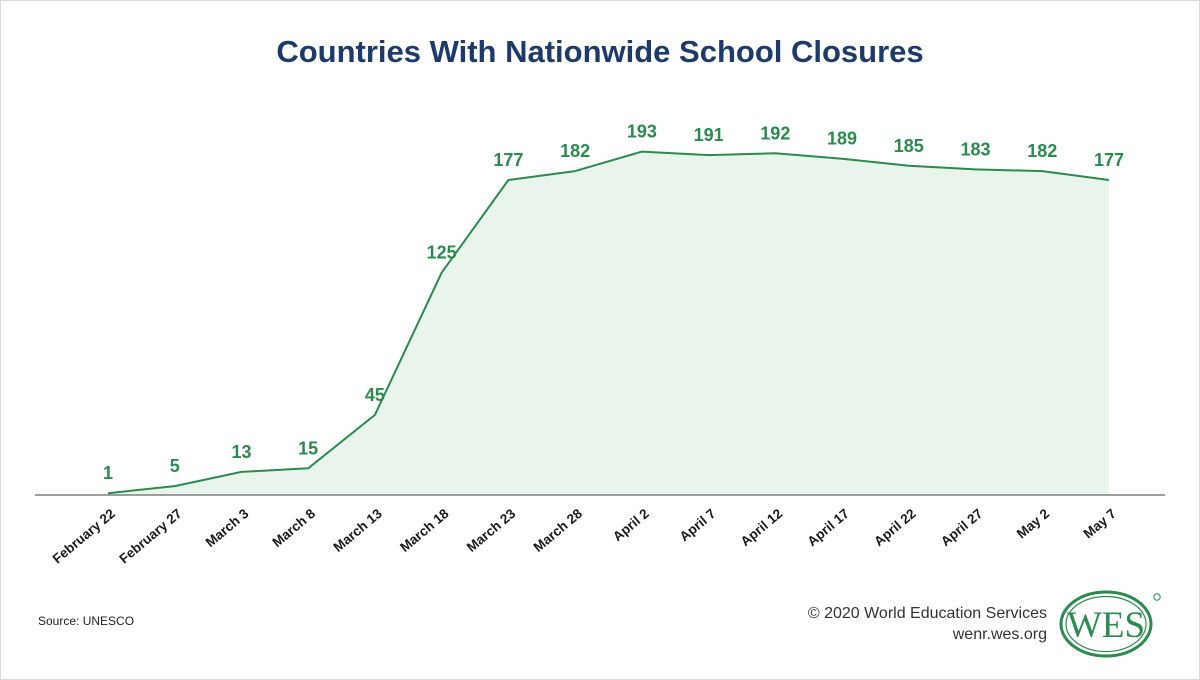 This screenshot has width=1200, height=680. I want to click on x-tick-label: April 2, so click(631, 525).